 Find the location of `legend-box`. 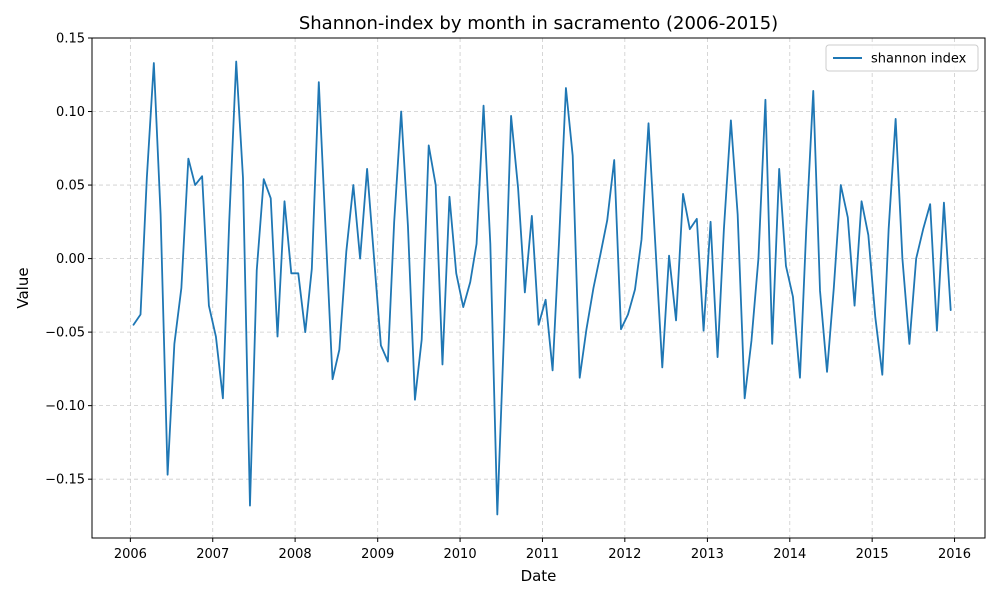

legend-box is located at coordinates (902, 58).